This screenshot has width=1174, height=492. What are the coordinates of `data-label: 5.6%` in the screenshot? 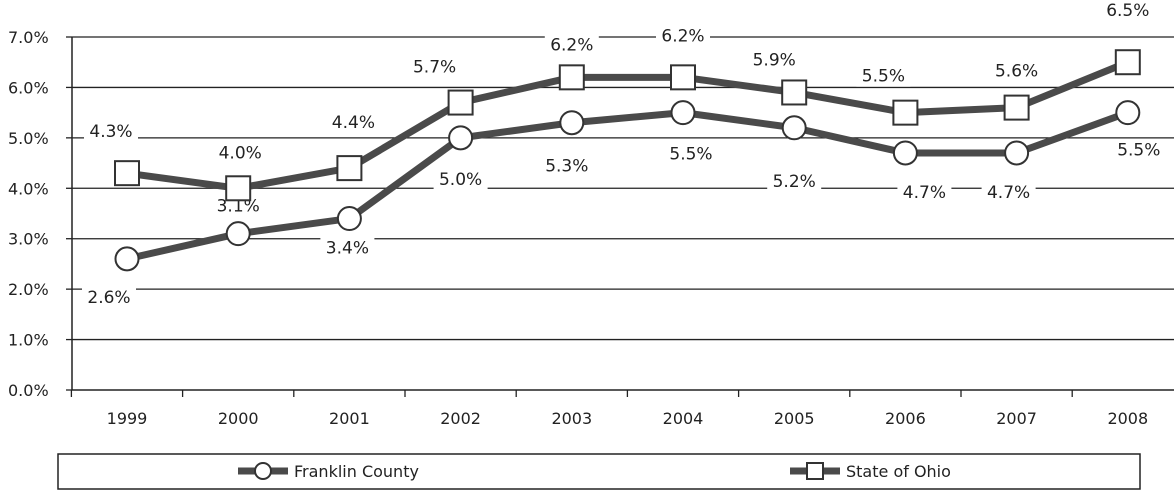 It's located at (1016, 72).